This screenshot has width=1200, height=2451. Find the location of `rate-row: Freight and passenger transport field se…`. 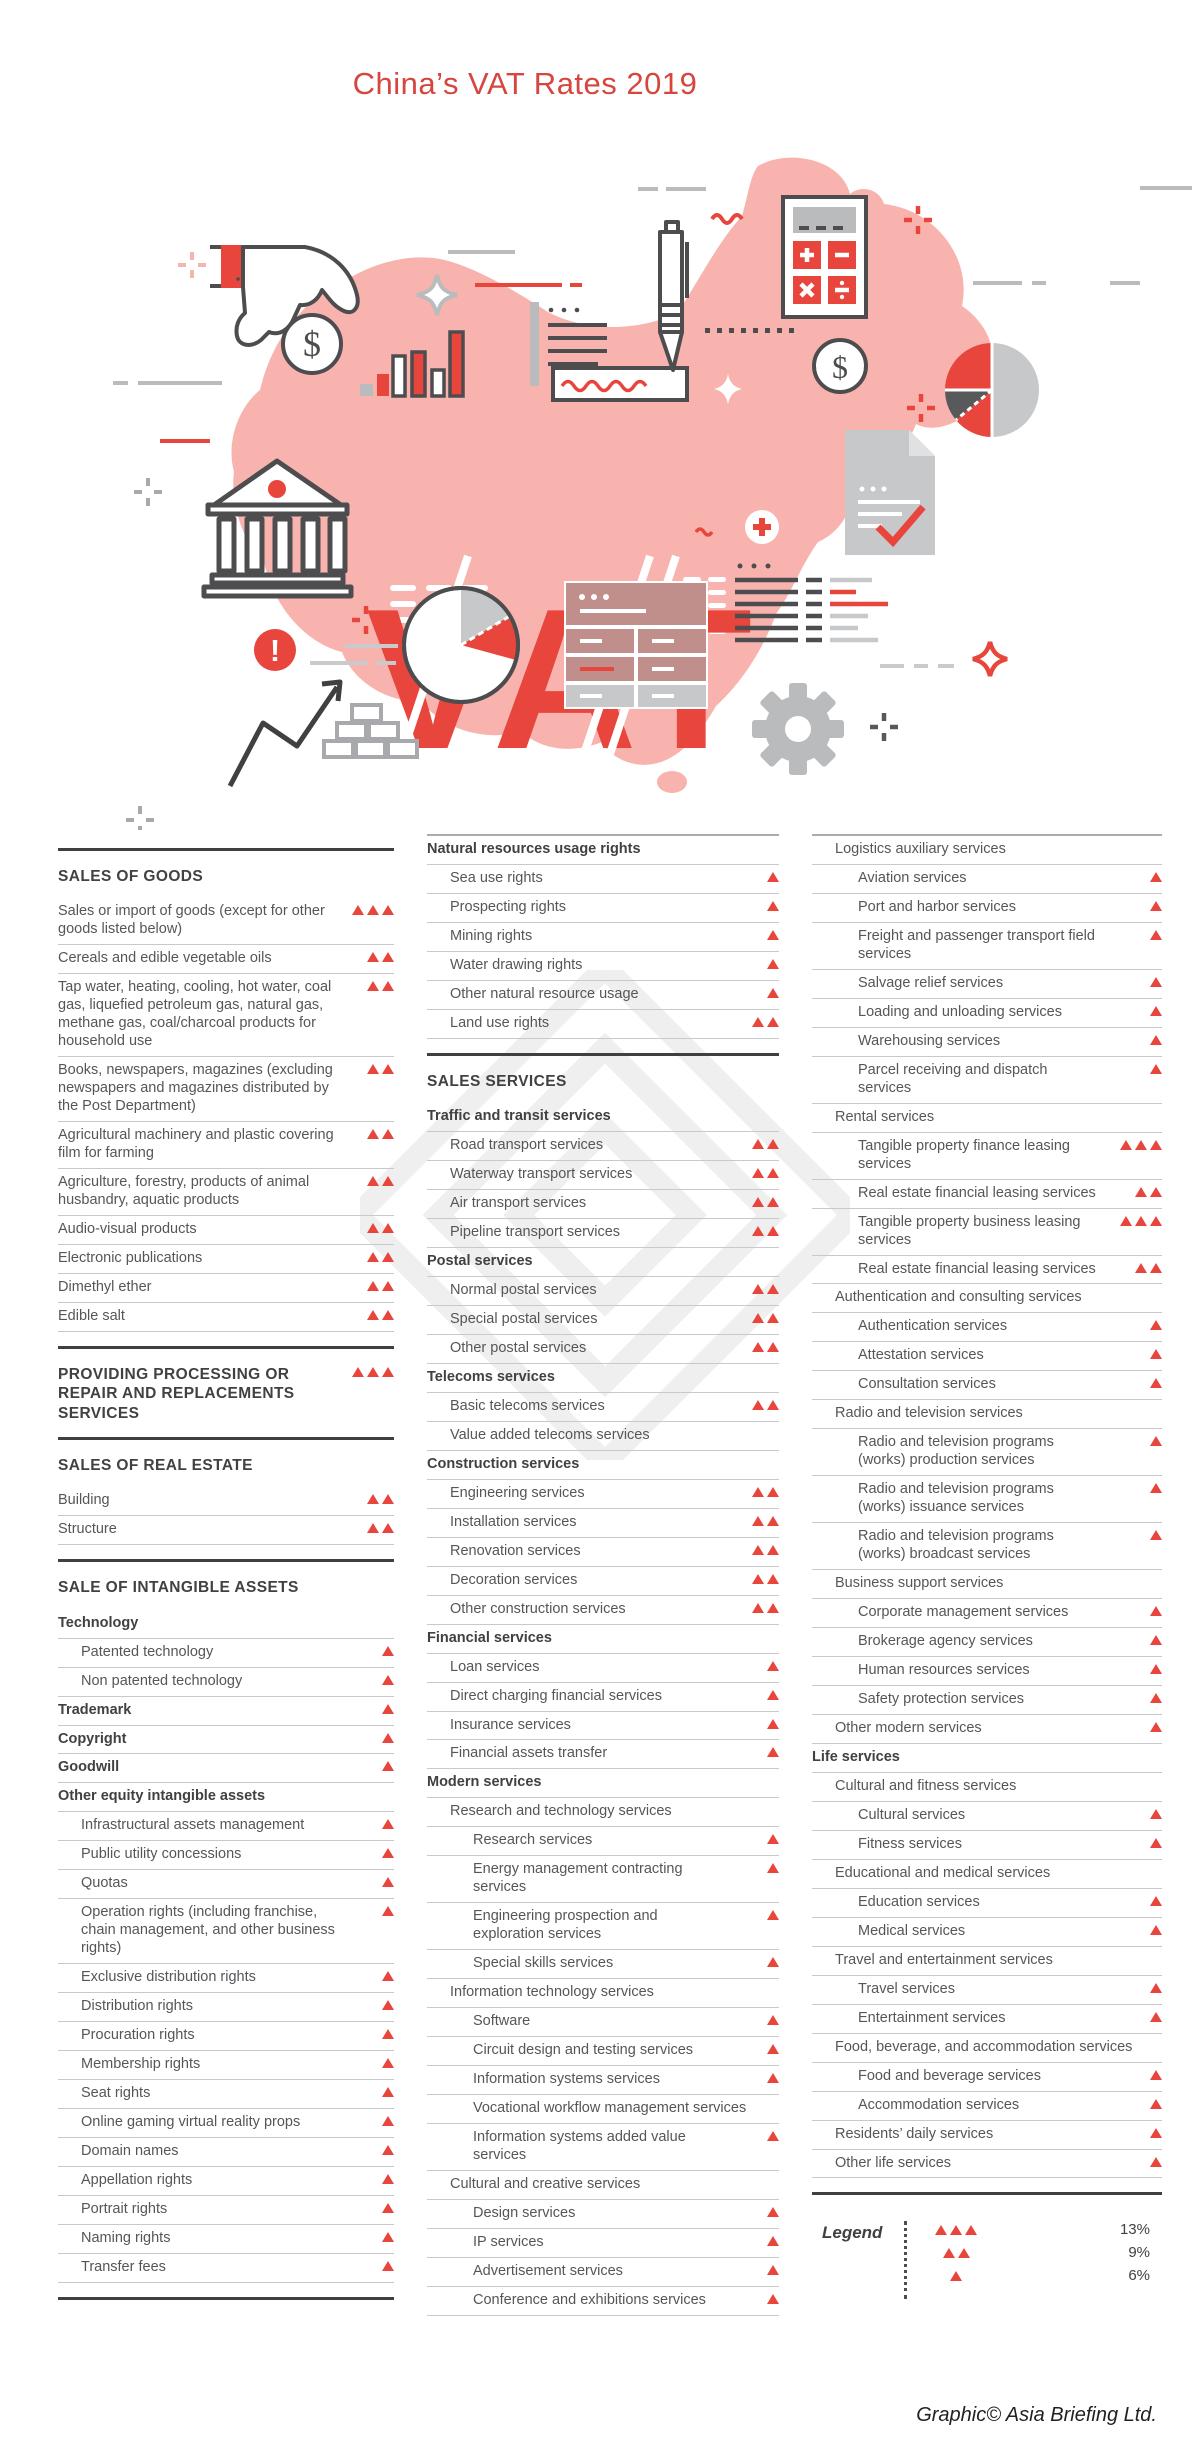

rate-row: Freight and passenger transport field se… is located at coordinates (987, 946).